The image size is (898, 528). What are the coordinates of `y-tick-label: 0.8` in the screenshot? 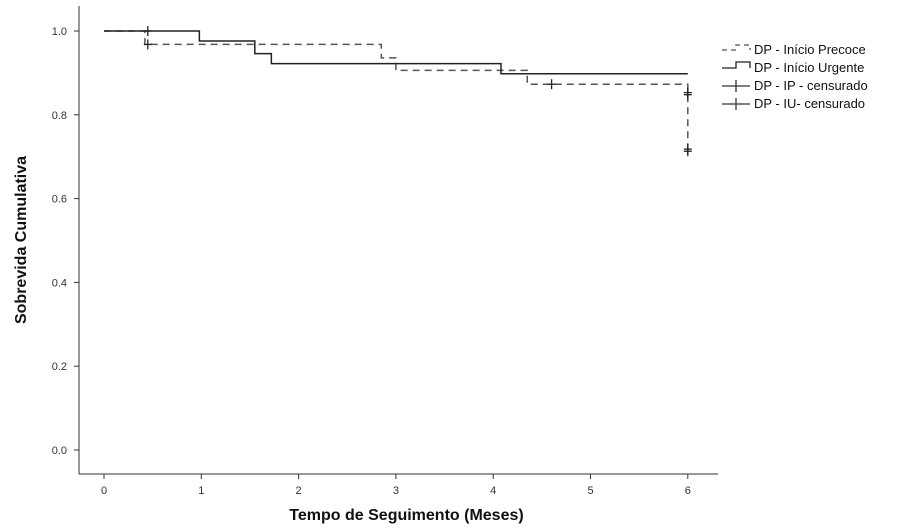 It's located at (59, 116).